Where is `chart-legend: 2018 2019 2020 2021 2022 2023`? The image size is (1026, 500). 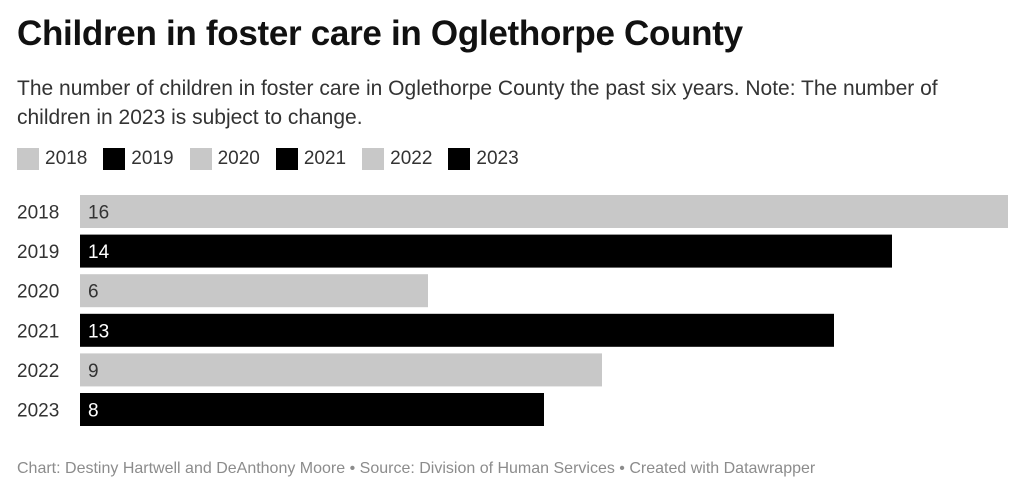 chart-legend: 2018 2019 2020 2021 2022 2023 is located at coordinates (276, 159).